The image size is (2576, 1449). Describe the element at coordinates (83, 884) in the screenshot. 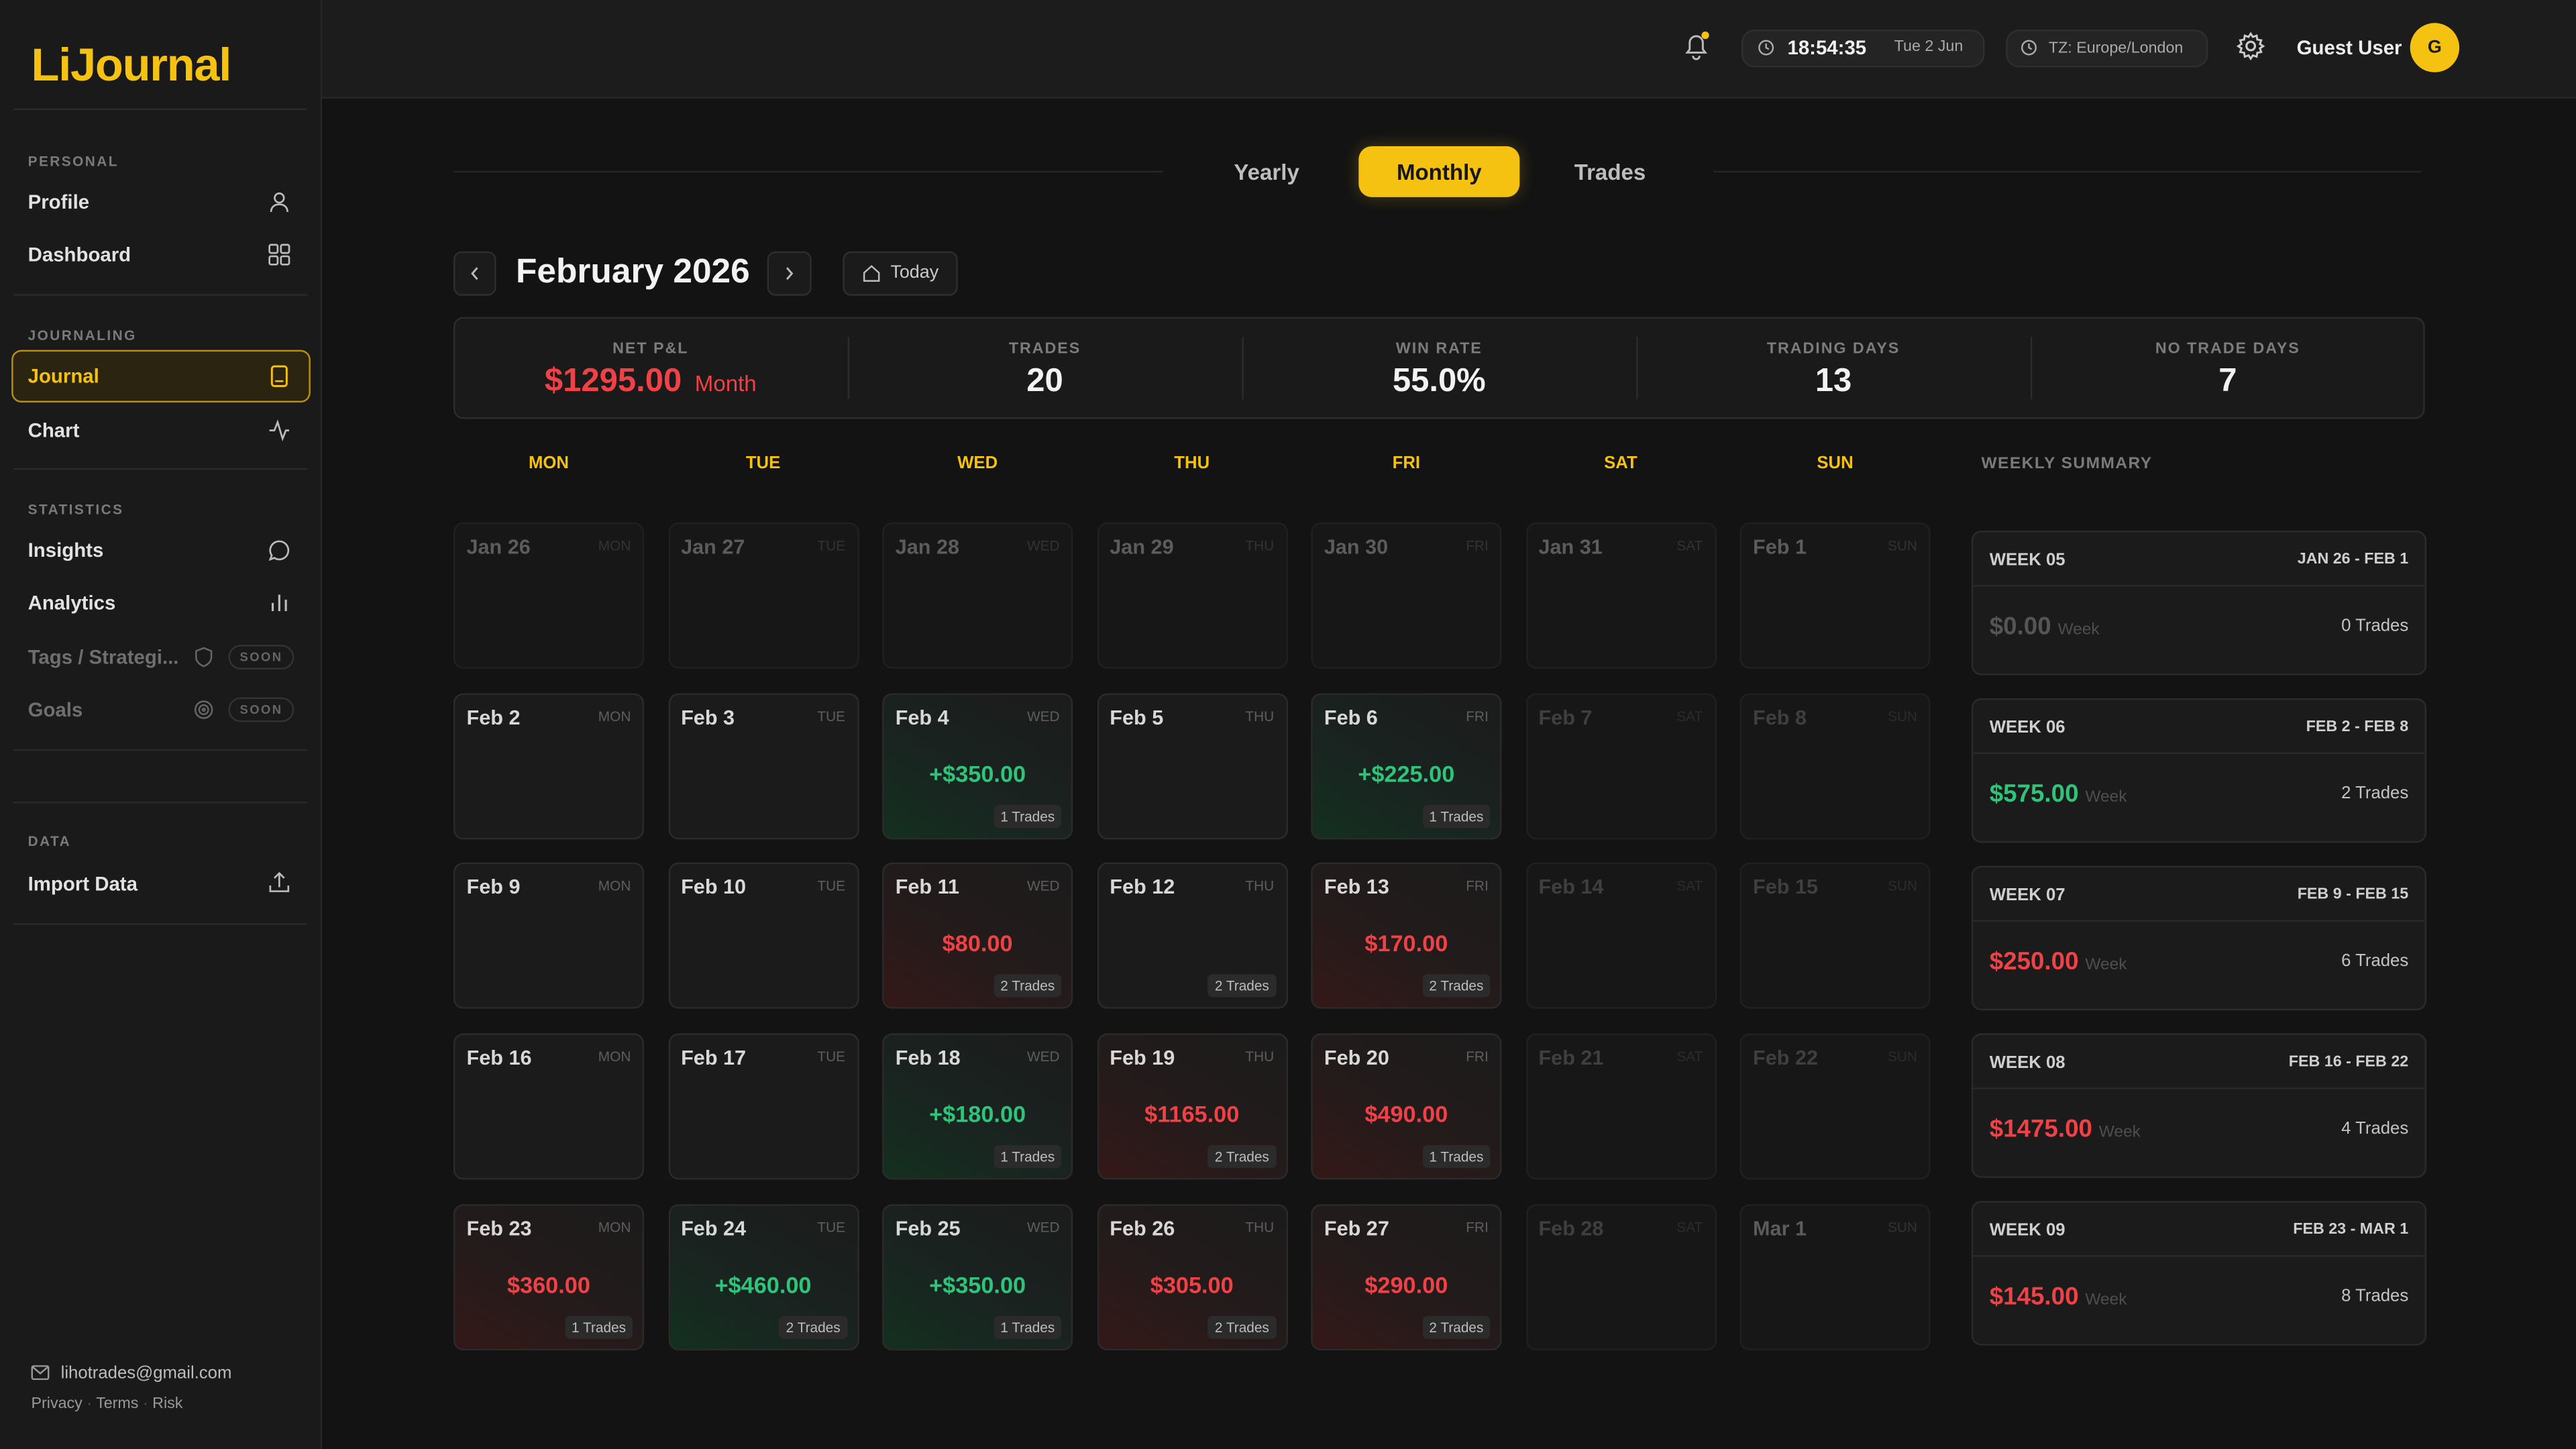

I see `nav-import: Import Data` at that location.